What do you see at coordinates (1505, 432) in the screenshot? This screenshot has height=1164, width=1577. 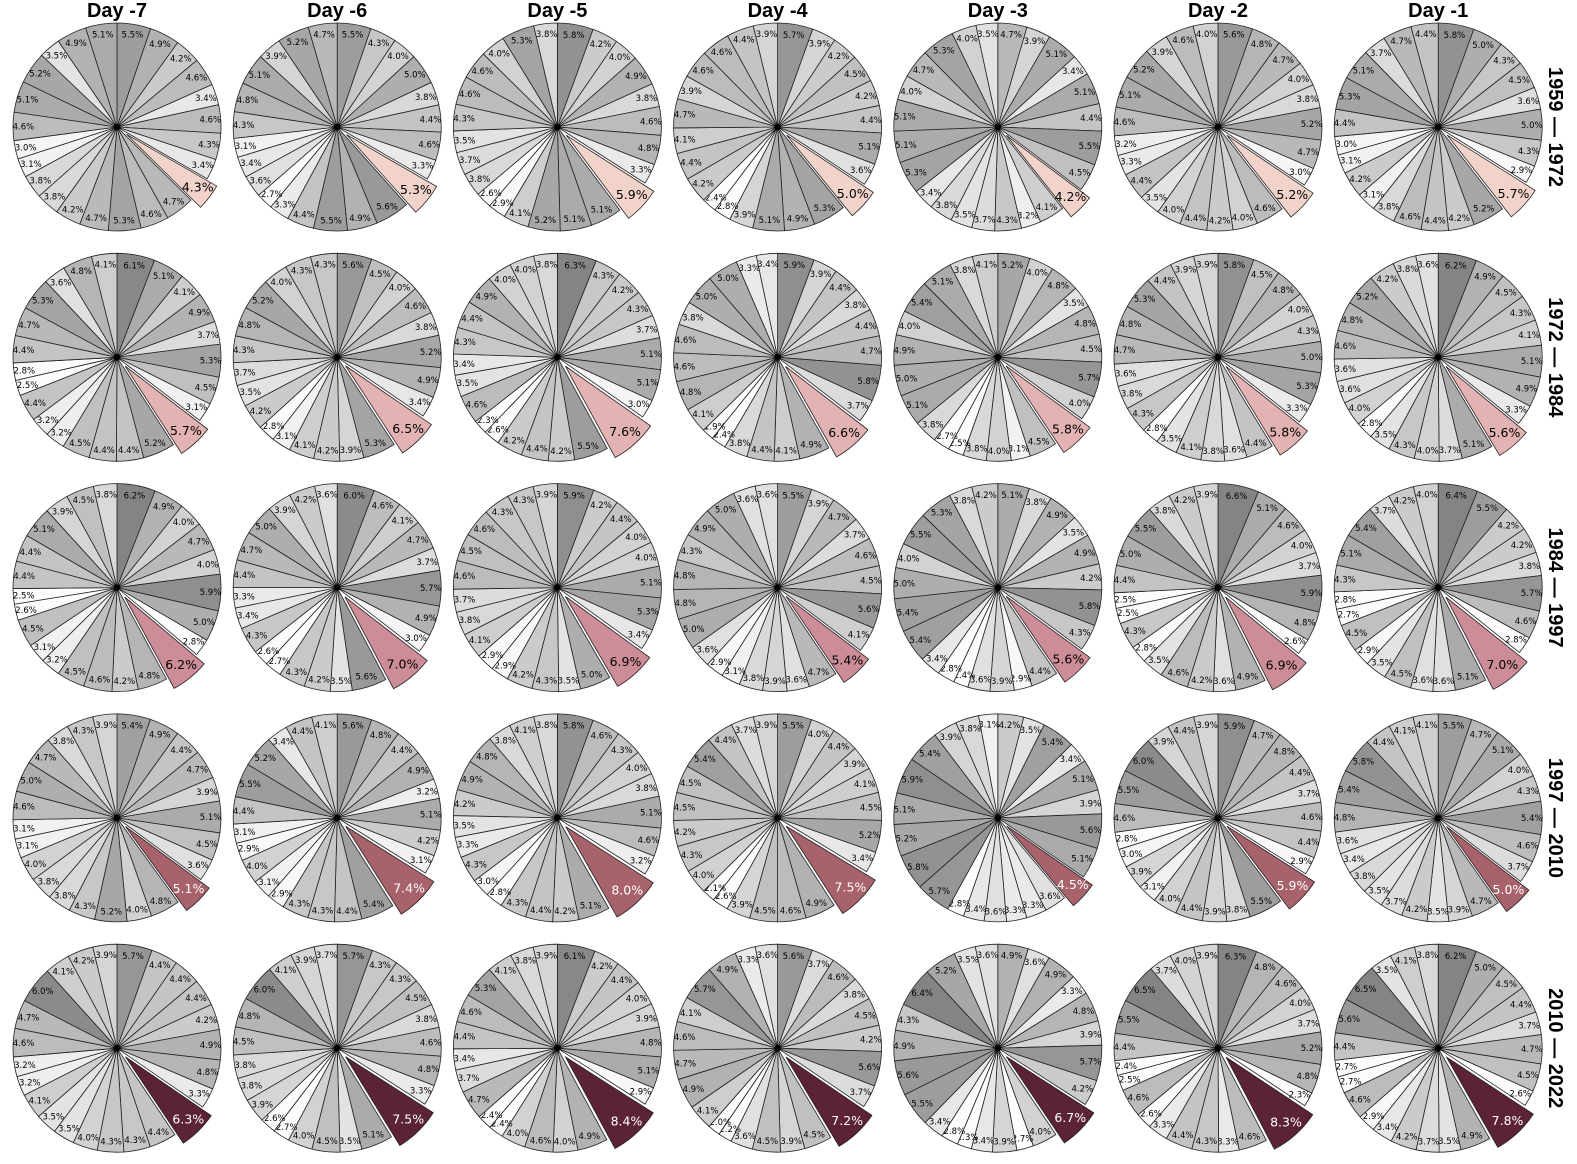 I see `slice-label-highlighted: 5.6%` at bounding box center [1505, 432].